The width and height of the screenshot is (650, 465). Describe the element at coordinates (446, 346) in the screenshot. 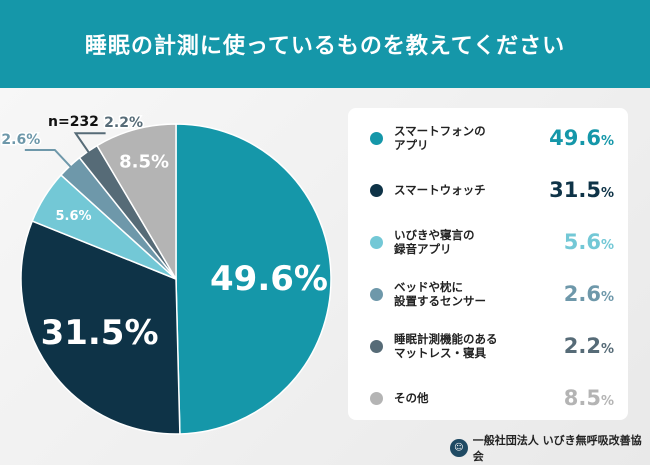

I see `legend-label: 睡眠計測機能のある マットレス・寝具` at that location.